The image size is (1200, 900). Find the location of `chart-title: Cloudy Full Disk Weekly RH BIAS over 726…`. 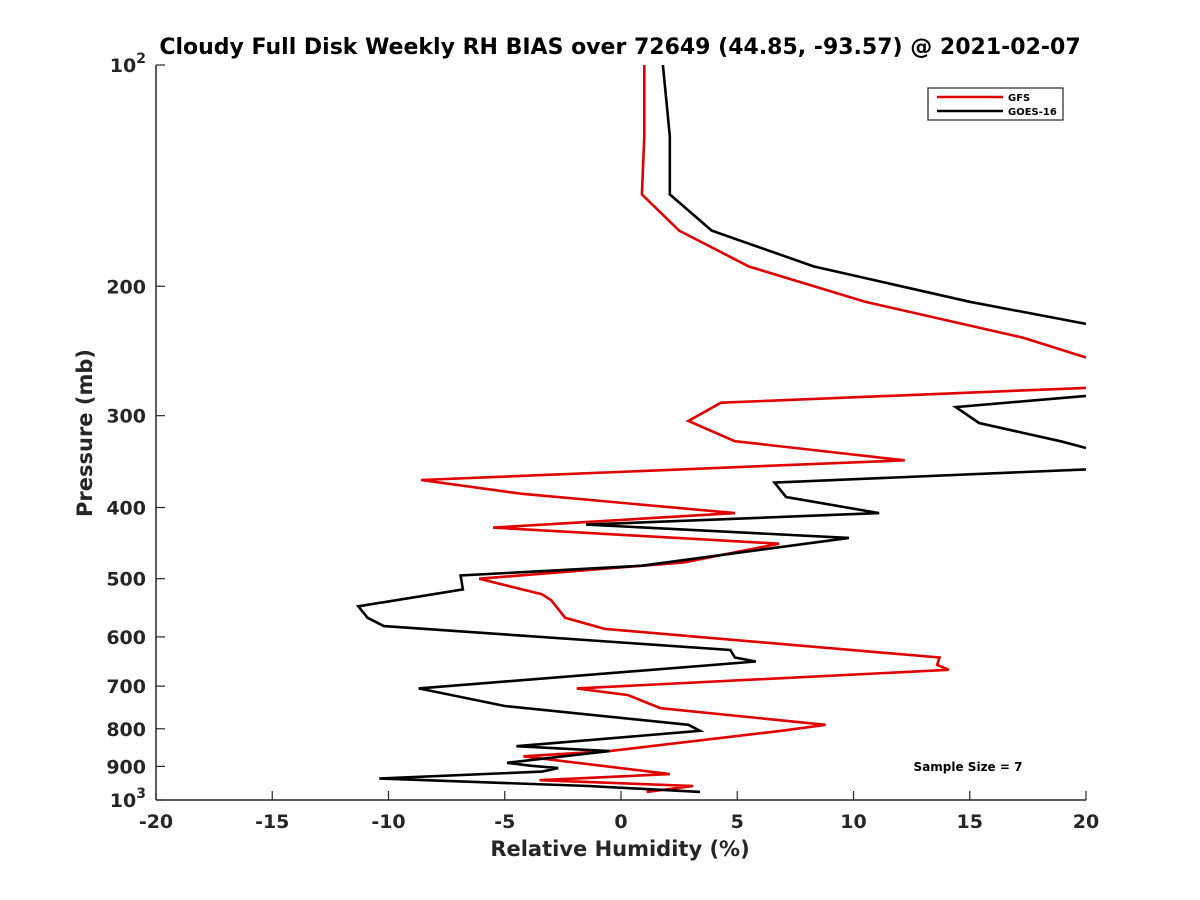

chart-title: Cloudy Full Disk Weekly RH BIAS over 726… is located at coordinates (619, 47).